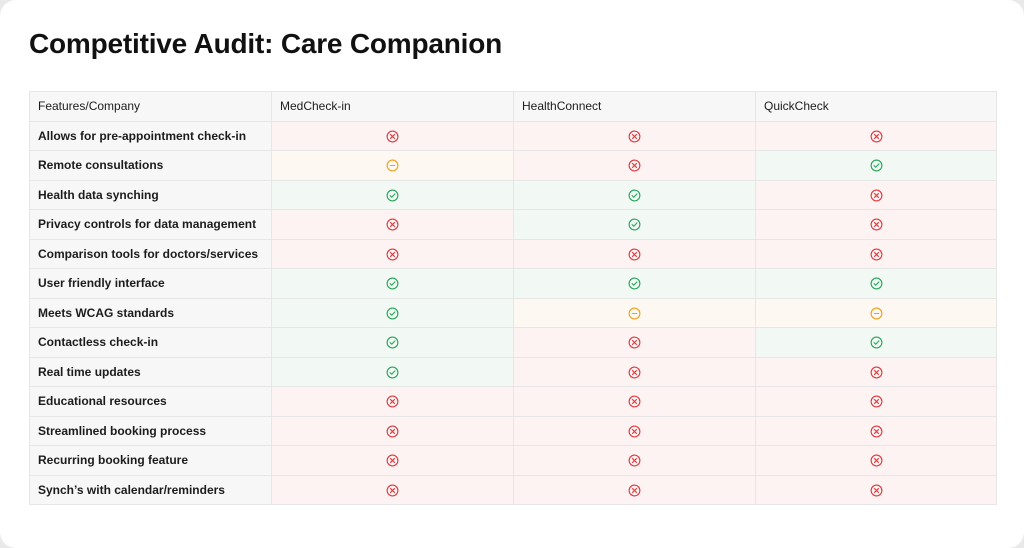  I want to click on table-row: Streamlined booking process, so click(513, 430).